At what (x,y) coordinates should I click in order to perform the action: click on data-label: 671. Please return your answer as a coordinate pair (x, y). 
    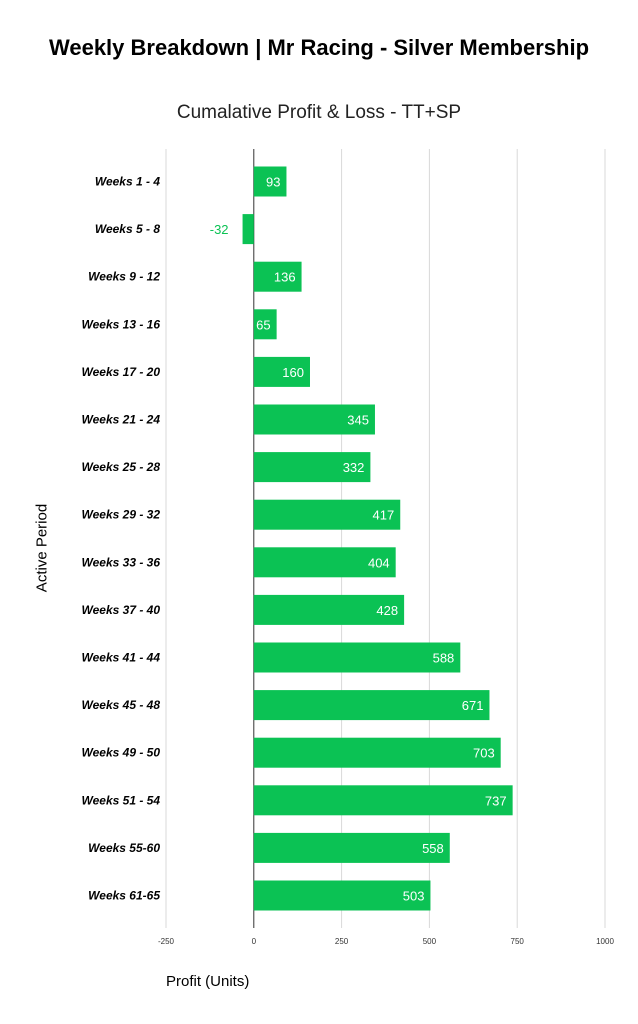
    Looking at the image, I should click on (473, 705).